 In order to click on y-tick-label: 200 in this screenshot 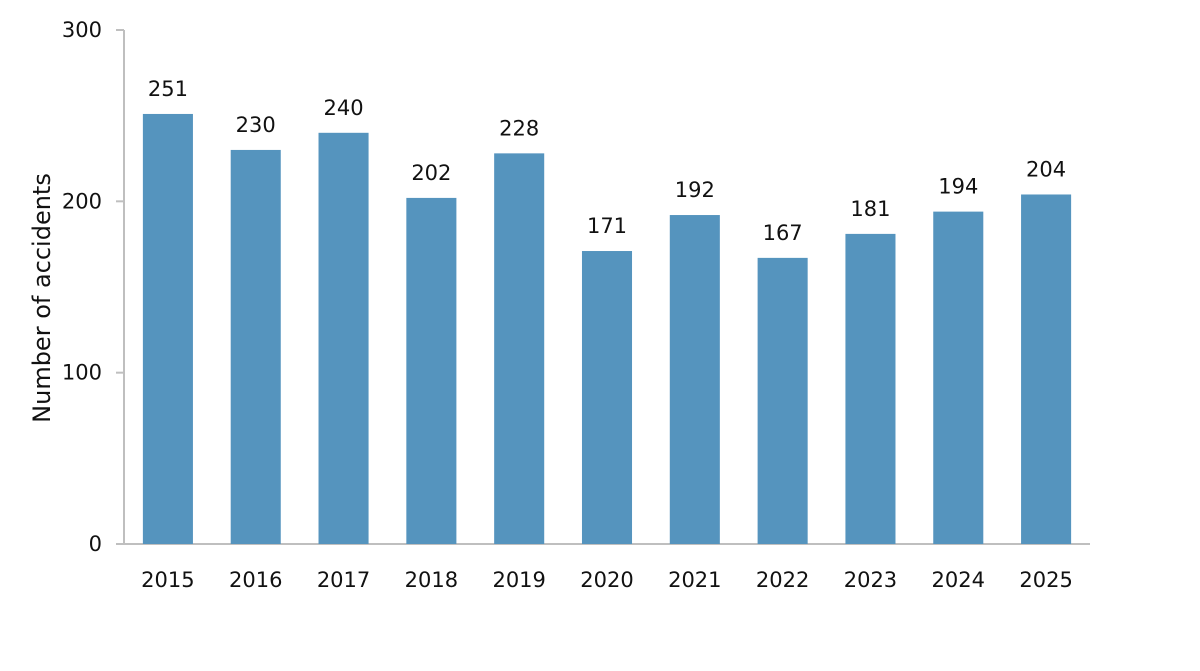, I will do `click(82, 201)`.